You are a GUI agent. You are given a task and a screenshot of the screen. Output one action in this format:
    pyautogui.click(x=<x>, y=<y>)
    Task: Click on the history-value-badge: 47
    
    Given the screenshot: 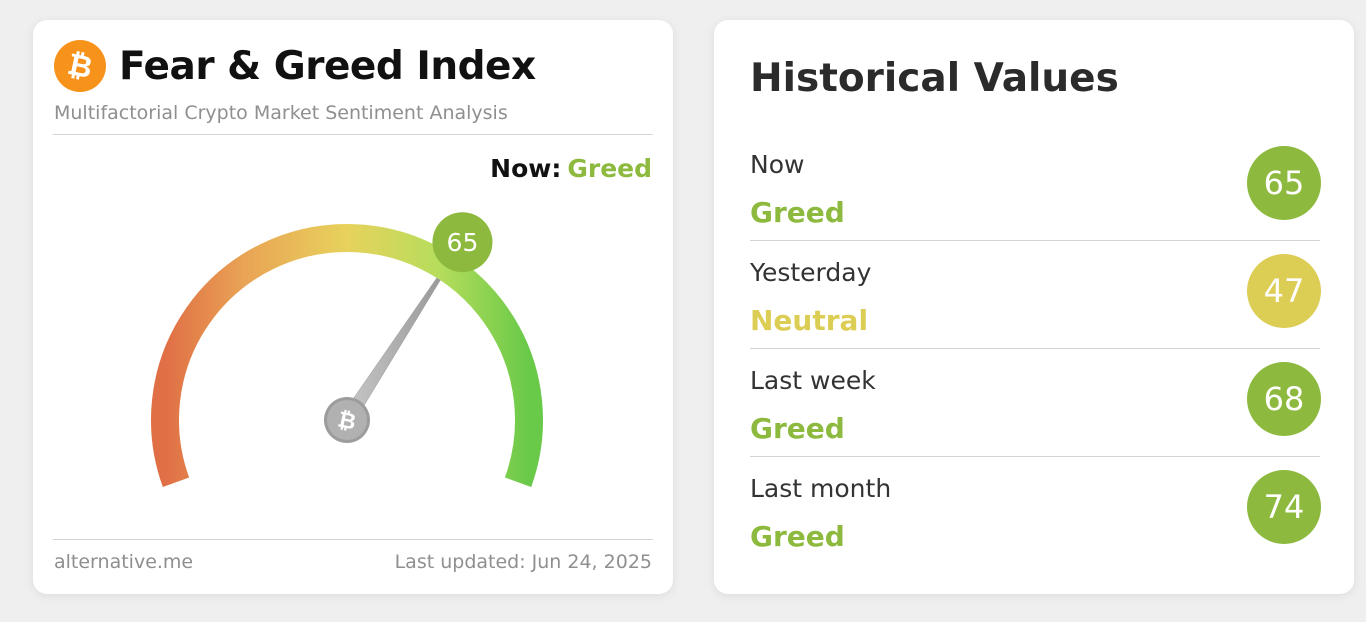 What is the action you would take?
    pyautogui.click(x=1284, y=291)
    